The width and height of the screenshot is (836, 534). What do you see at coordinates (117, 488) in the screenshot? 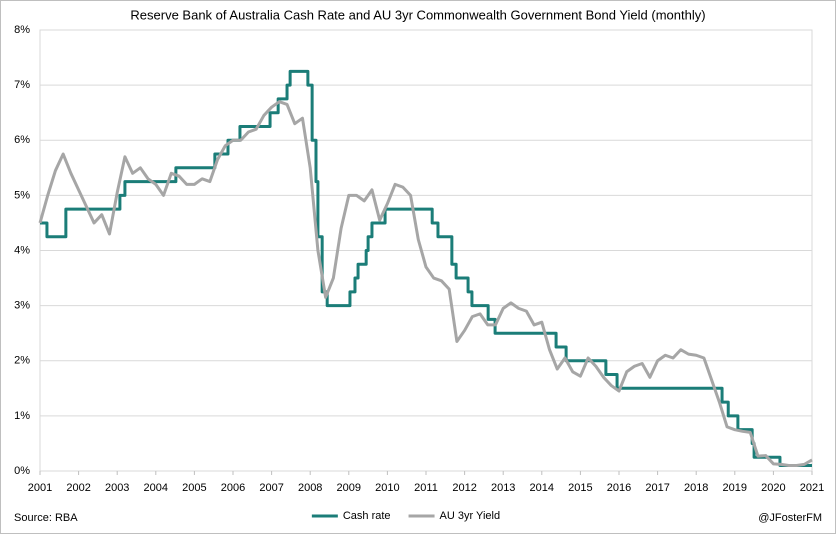
I see `x-tick-label: 2003` at bounding box center [117, 488].